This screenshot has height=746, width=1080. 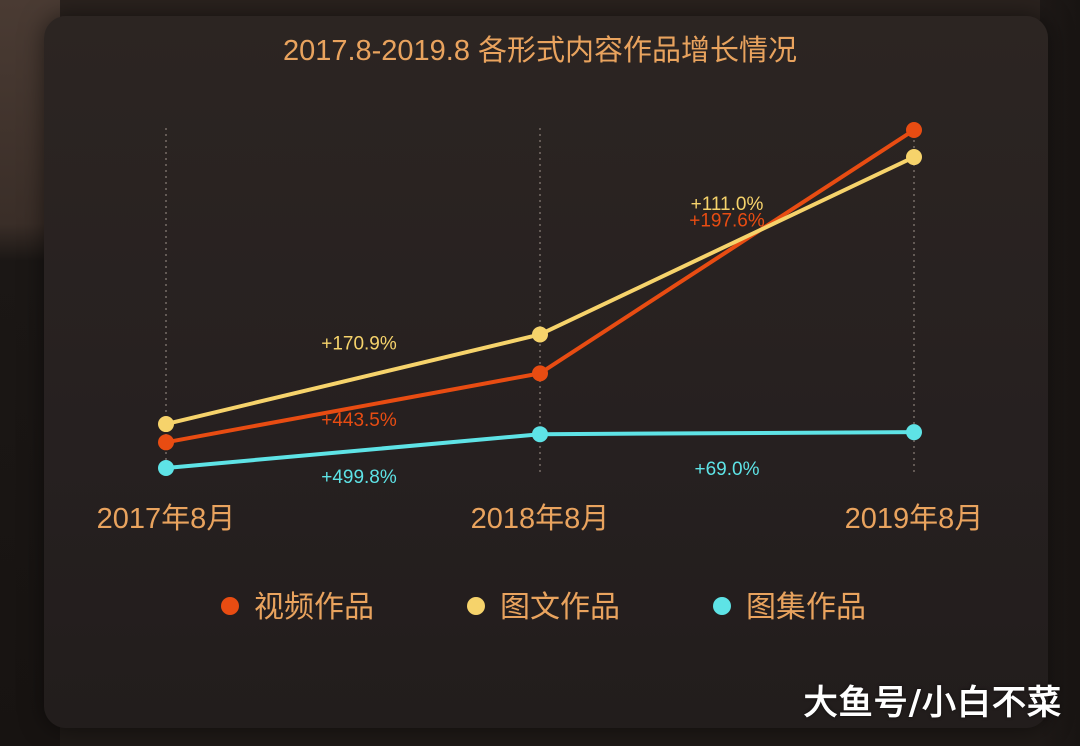 I want to click on legend-label-2: 图文作品, so click(x=560, y=607).